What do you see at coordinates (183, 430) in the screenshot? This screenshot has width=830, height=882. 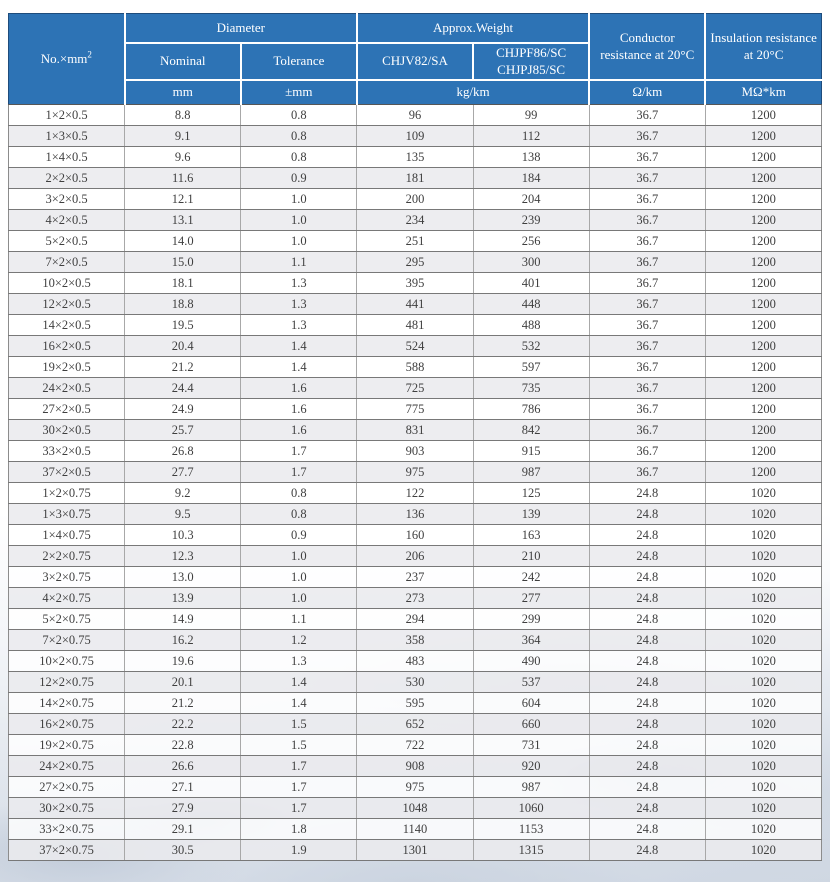 I see `table-cell: 25.7` at bounding box center [183, 430].